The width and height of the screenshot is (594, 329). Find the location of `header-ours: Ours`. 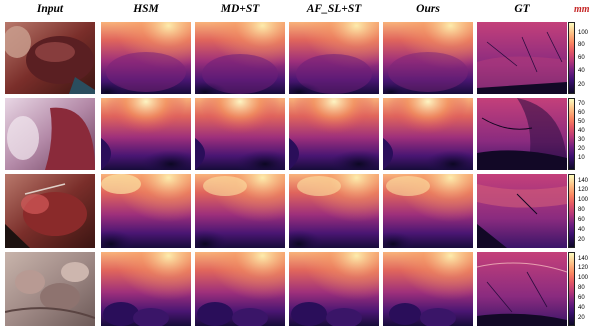

header-ours: Ours is located at coordinates (428, 9).